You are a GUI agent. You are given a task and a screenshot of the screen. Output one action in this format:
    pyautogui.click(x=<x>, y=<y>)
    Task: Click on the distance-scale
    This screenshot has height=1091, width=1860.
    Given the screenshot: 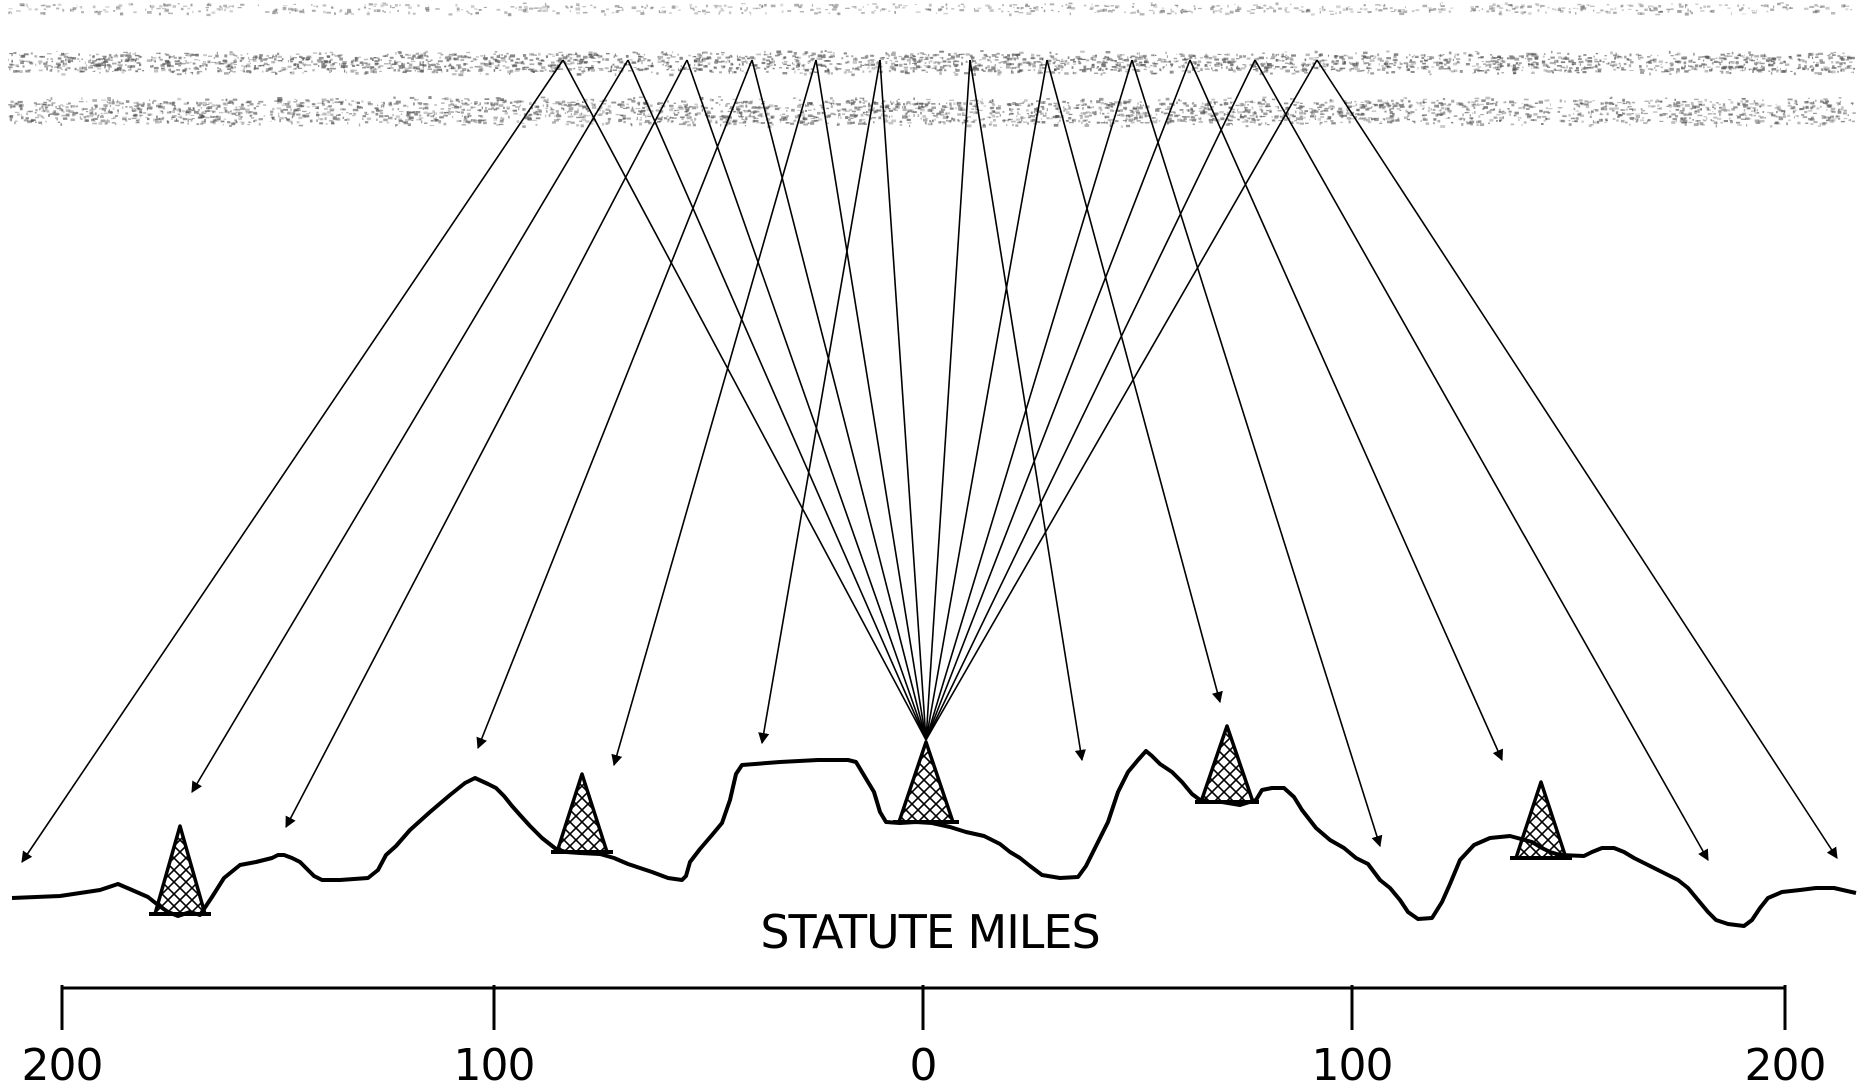 What is the action you would take?
    pyautogui.click(x=923, y=1007)
    